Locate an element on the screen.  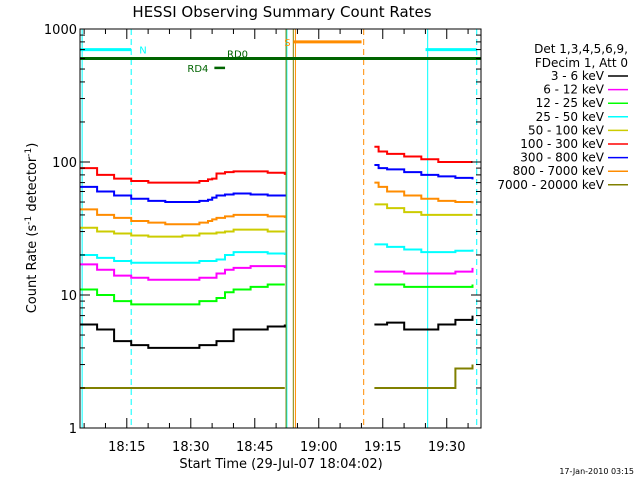
y-tick-label-3: 1000 is located at coordinates (60, 30).